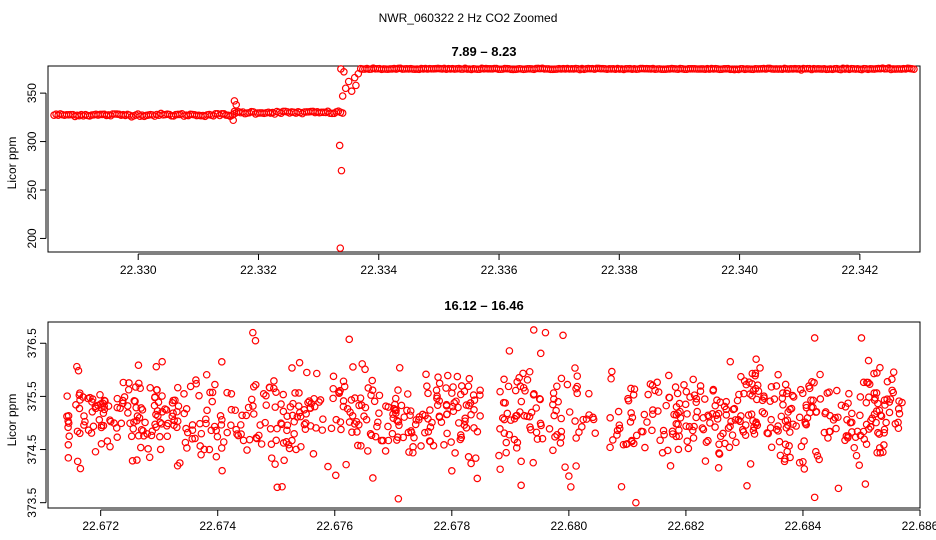 The height and width of the screenshot is (540, 936). What do you see at coordinates (569, 526) in the screenshot?
I see `x-tick-label: 22.680` at bounding box center [569, 526].